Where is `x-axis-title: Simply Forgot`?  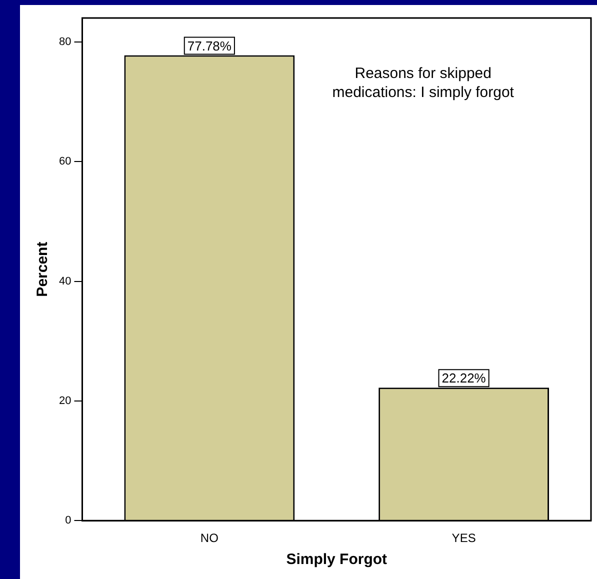
x-axis-title: Simply Forgot is located at coordinates (337, 559).